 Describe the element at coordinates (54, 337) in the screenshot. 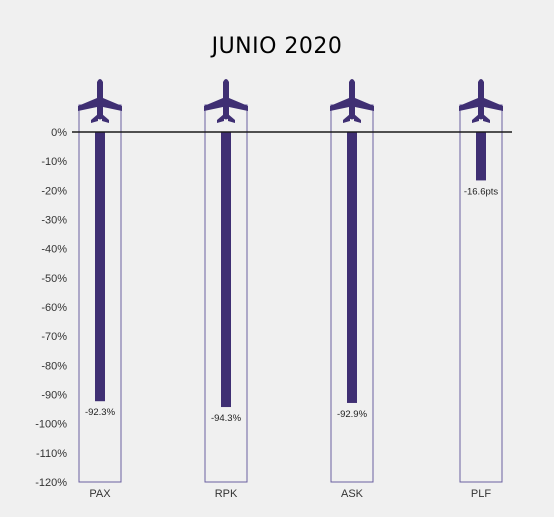

I see `y-tick-label: -70%` at that location.